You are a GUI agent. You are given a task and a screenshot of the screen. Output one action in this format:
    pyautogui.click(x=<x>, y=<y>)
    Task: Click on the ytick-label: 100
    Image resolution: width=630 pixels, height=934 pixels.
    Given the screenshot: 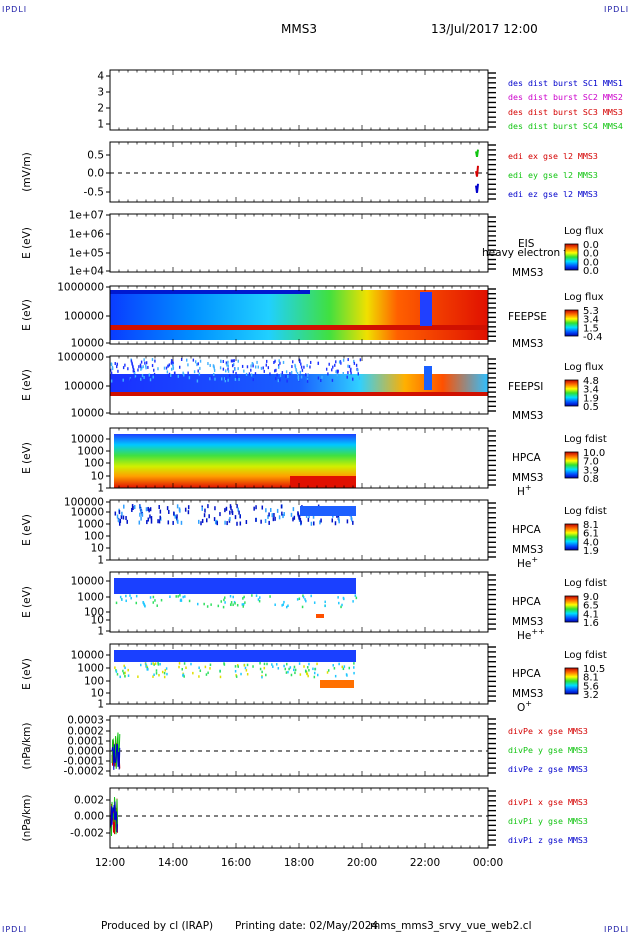 What is the action you would take?
    pyautogui.click(x=94, y=613)
    